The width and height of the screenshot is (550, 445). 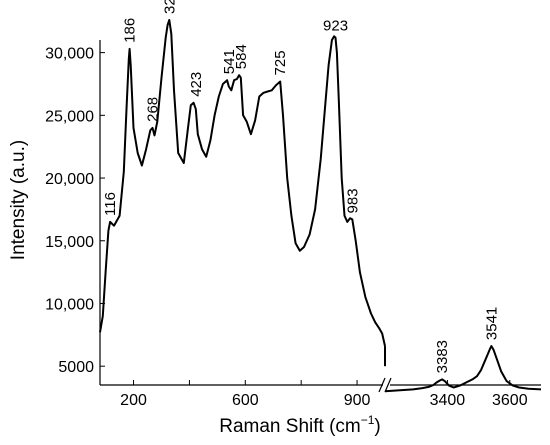 I want to click on peak-label-423: 423, so click(x=196, y=84).